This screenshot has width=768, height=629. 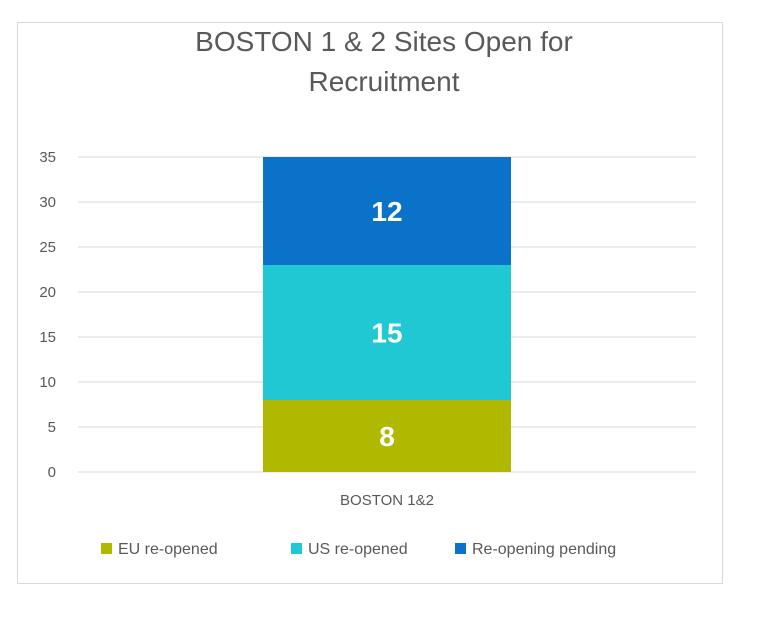 What do you see at coordinates (168, 549) in the screenshot?
I see `legend-label-eu-re-opened: EU re-opened` at bounding box center [168, 549].